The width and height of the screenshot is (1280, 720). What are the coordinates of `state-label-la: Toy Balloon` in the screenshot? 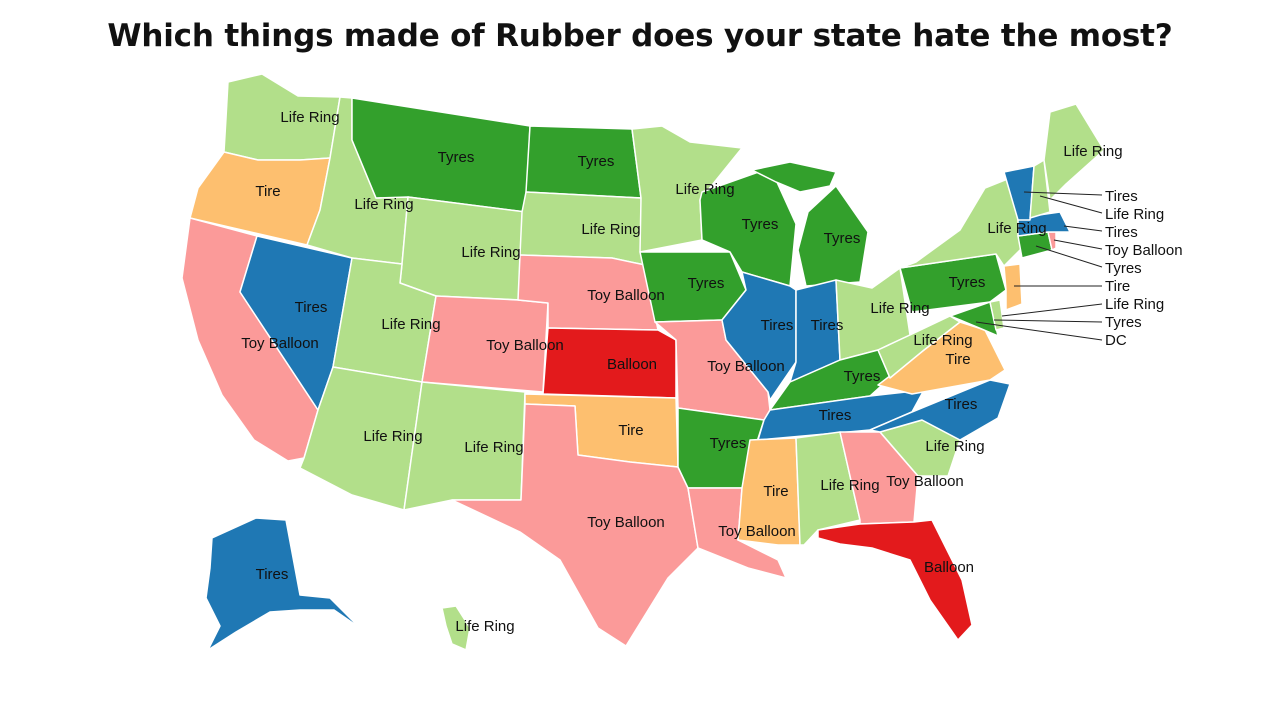 It's located at (757, 531).